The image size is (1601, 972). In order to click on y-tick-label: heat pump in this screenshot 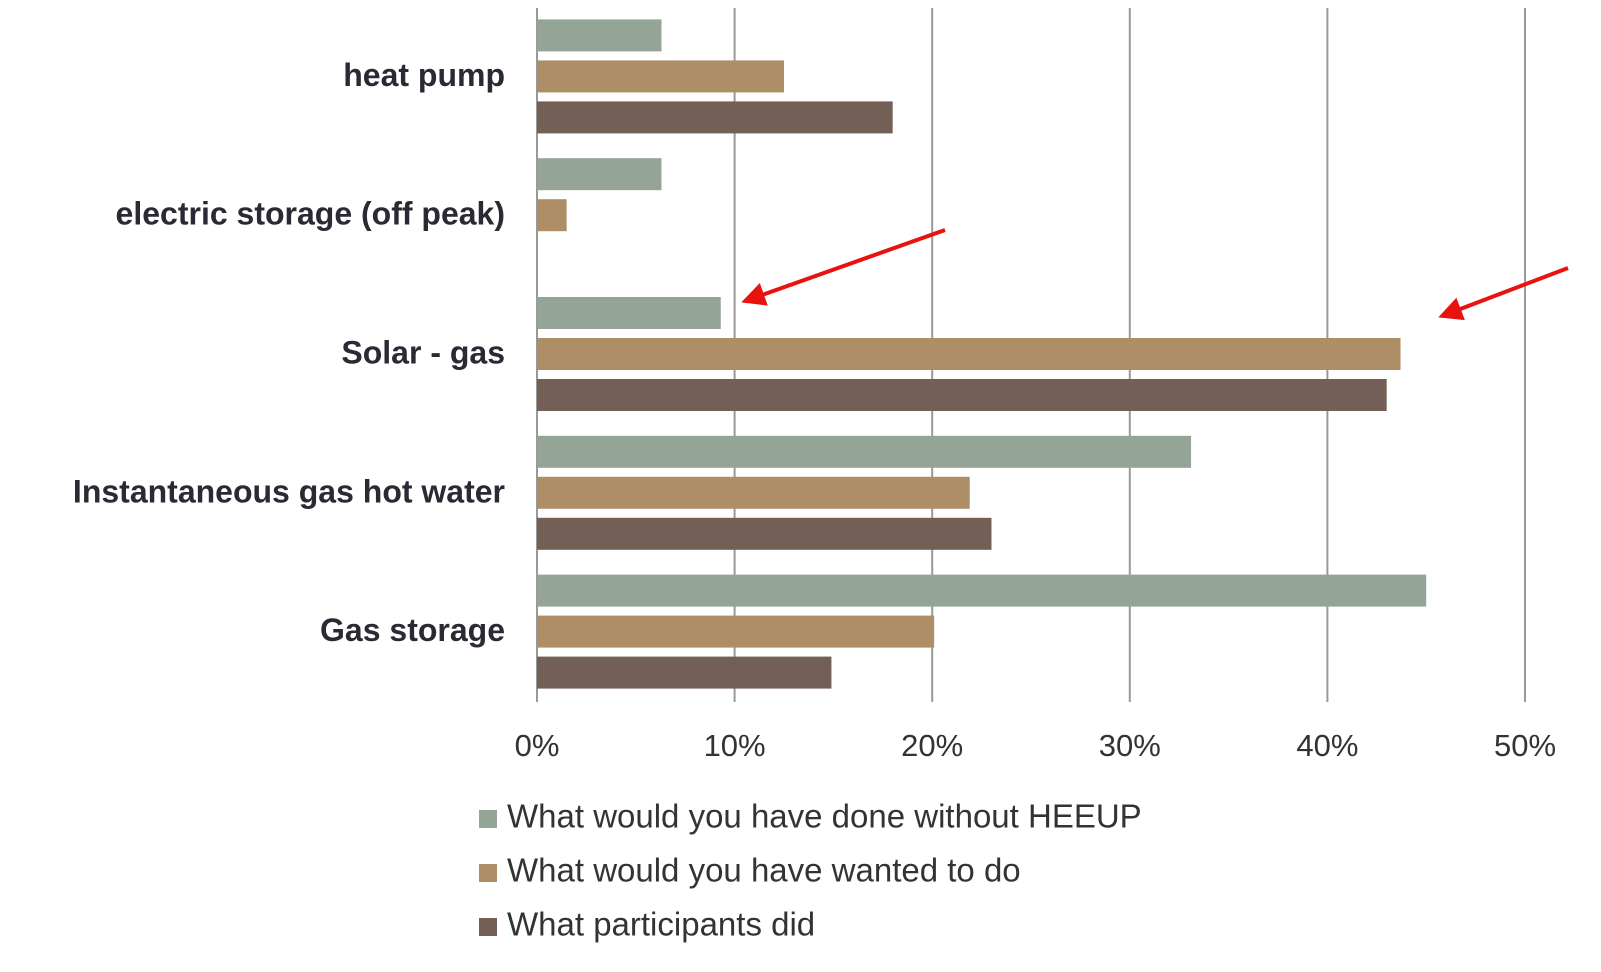, I will do `click(424, 75)`.